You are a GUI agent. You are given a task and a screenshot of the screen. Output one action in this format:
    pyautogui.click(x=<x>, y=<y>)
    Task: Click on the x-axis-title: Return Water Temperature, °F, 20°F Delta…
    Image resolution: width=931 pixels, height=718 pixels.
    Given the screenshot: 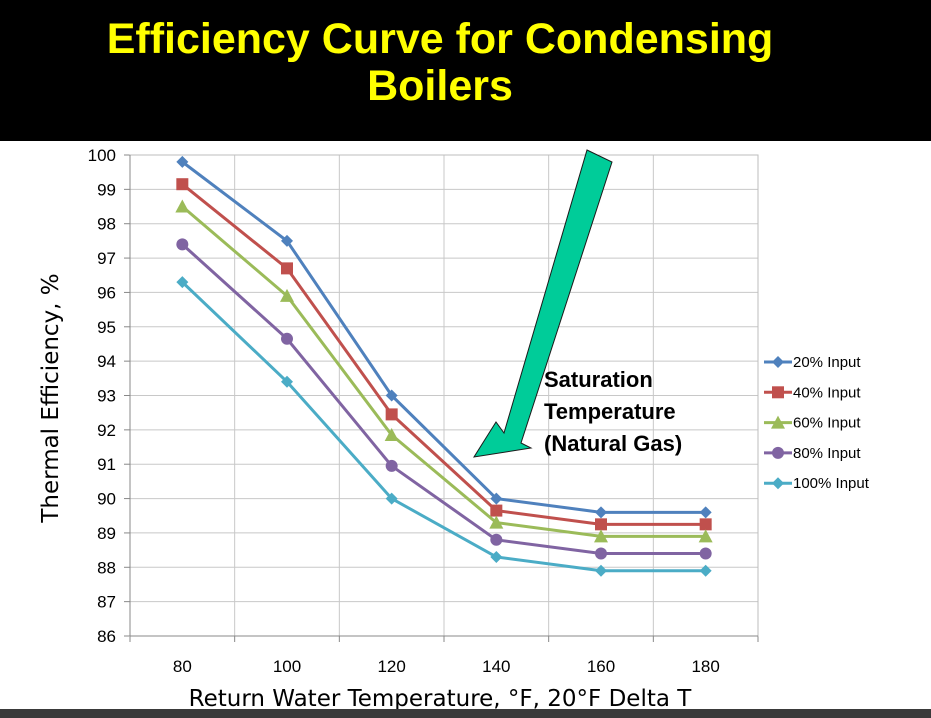 What is the action you would take?
    pyautogui.click(x=441, y=699)
    